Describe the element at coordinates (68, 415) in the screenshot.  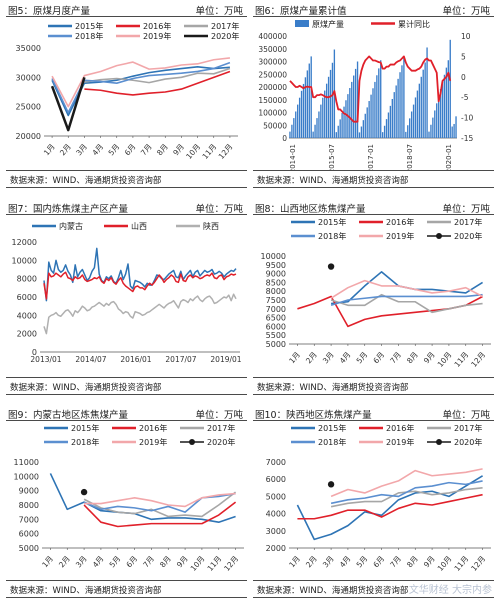
I see `chart-title: 图9：内蒙古地区炼焦煤产量` at that location.